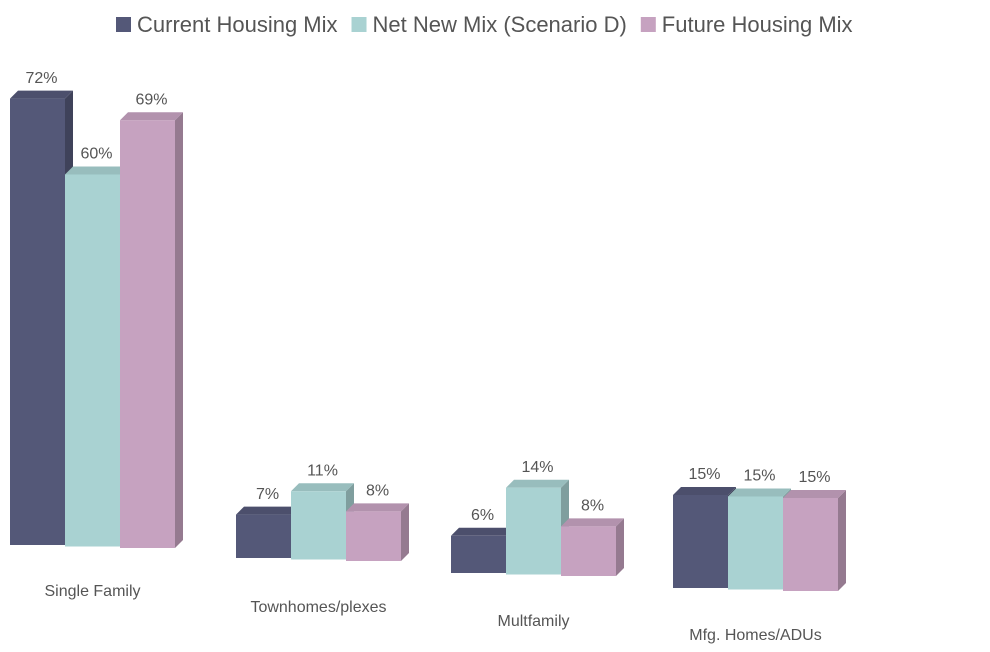 Image resolution: width=990 pixels, height=652 pixels. I want to click on category-label: Multfamily, so click(533, 621).